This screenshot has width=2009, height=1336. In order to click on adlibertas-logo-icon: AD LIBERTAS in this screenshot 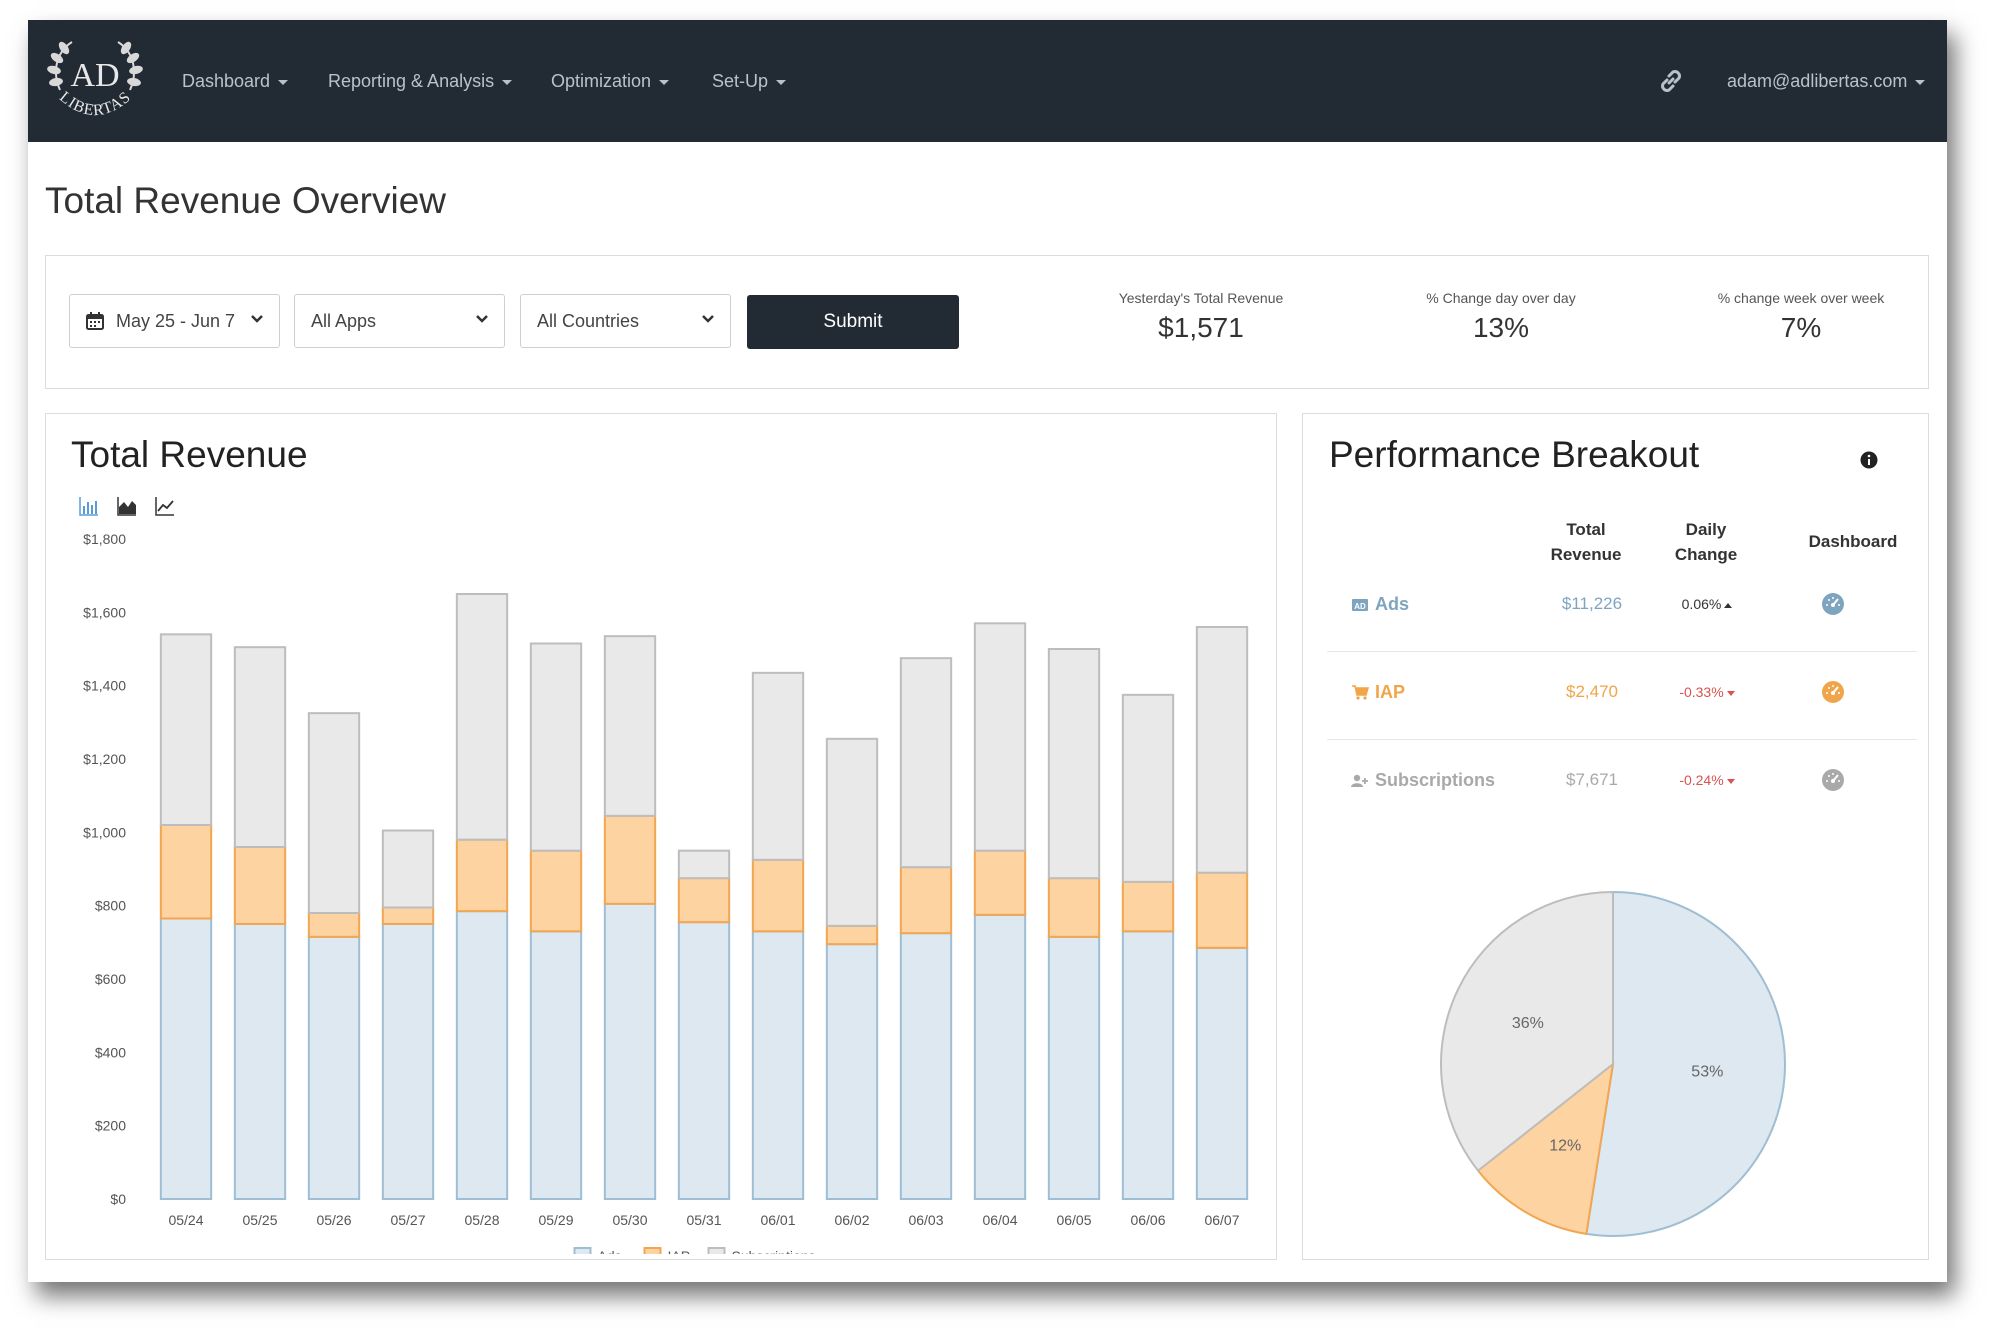, I will do `click(95, 82)`.